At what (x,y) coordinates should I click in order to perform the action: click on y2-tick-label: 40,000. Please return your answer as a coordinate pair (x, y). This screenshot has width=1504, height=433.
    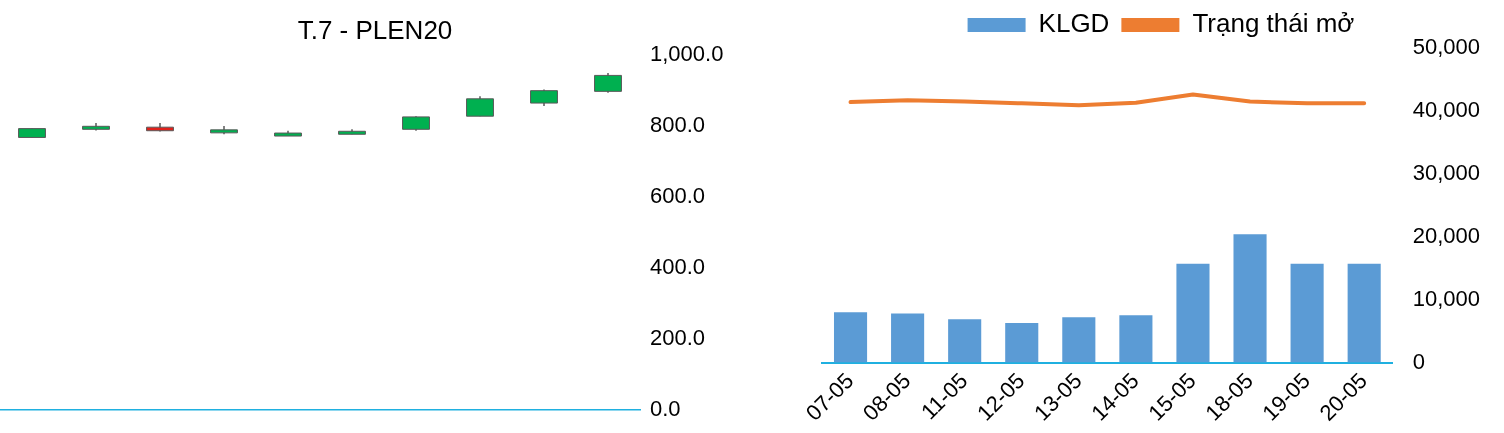
    Looking at the image, I should click on (1446, 109).